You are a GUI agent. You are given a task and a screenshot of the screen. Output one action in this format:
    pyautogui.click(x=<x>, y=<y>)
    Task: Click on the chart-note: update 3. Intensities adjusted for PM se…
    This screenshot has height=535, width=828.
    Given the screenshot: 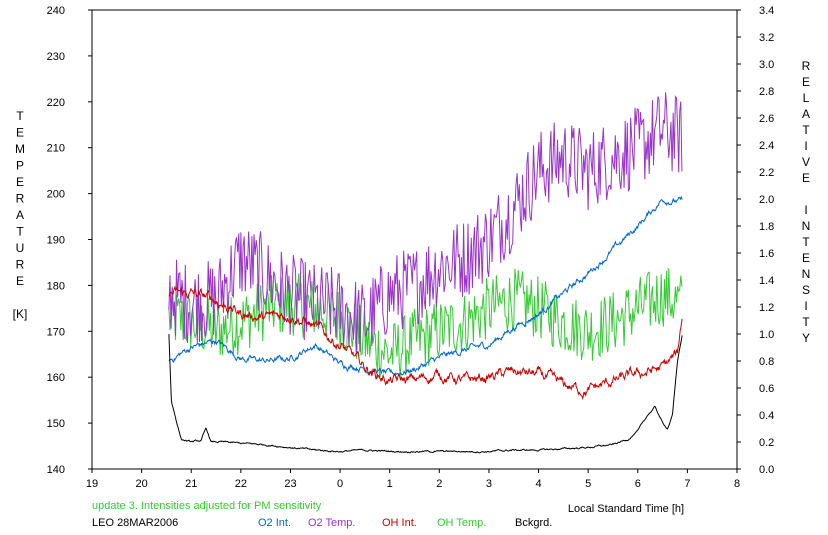 What is the action you would take?
    pyautogui.click(x=207, y=506)
    